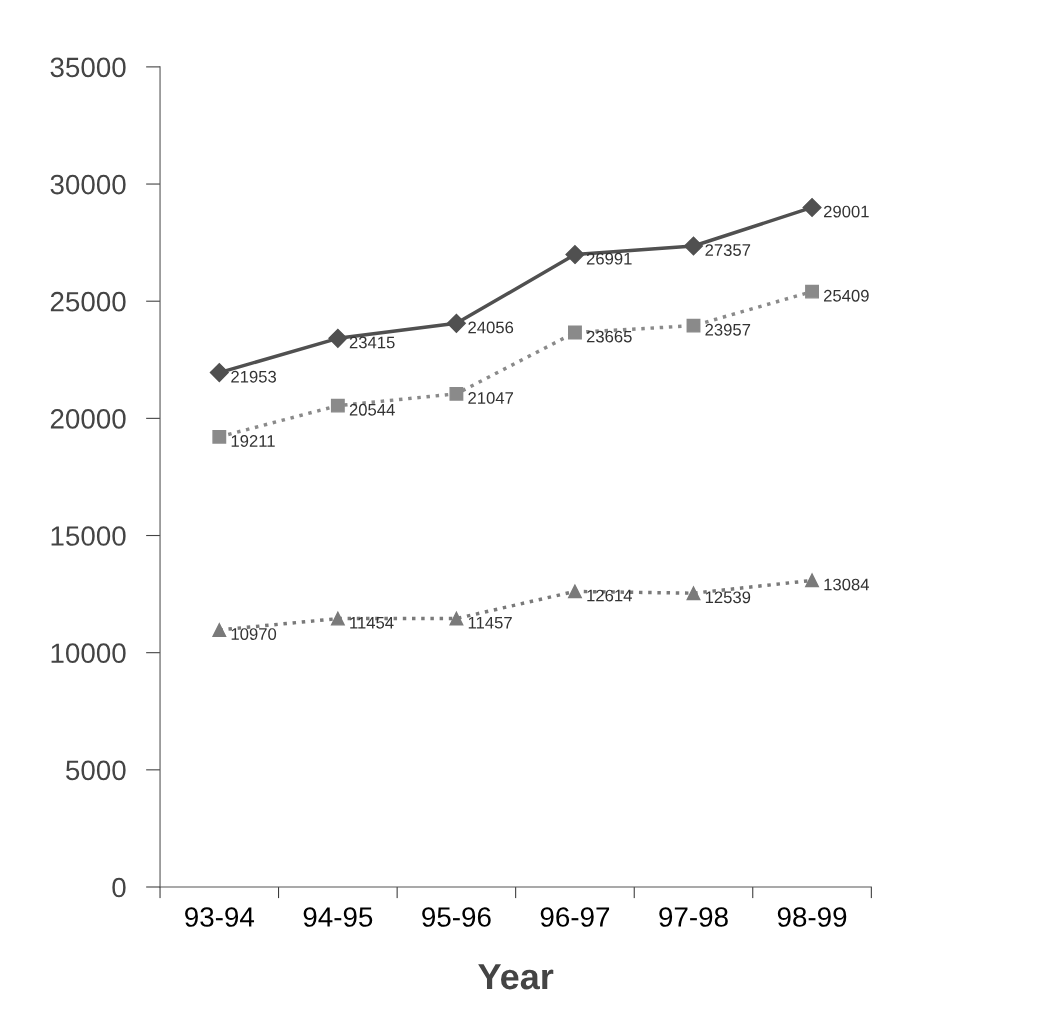  I want to click on data-label: 25409, so click(846, 295).